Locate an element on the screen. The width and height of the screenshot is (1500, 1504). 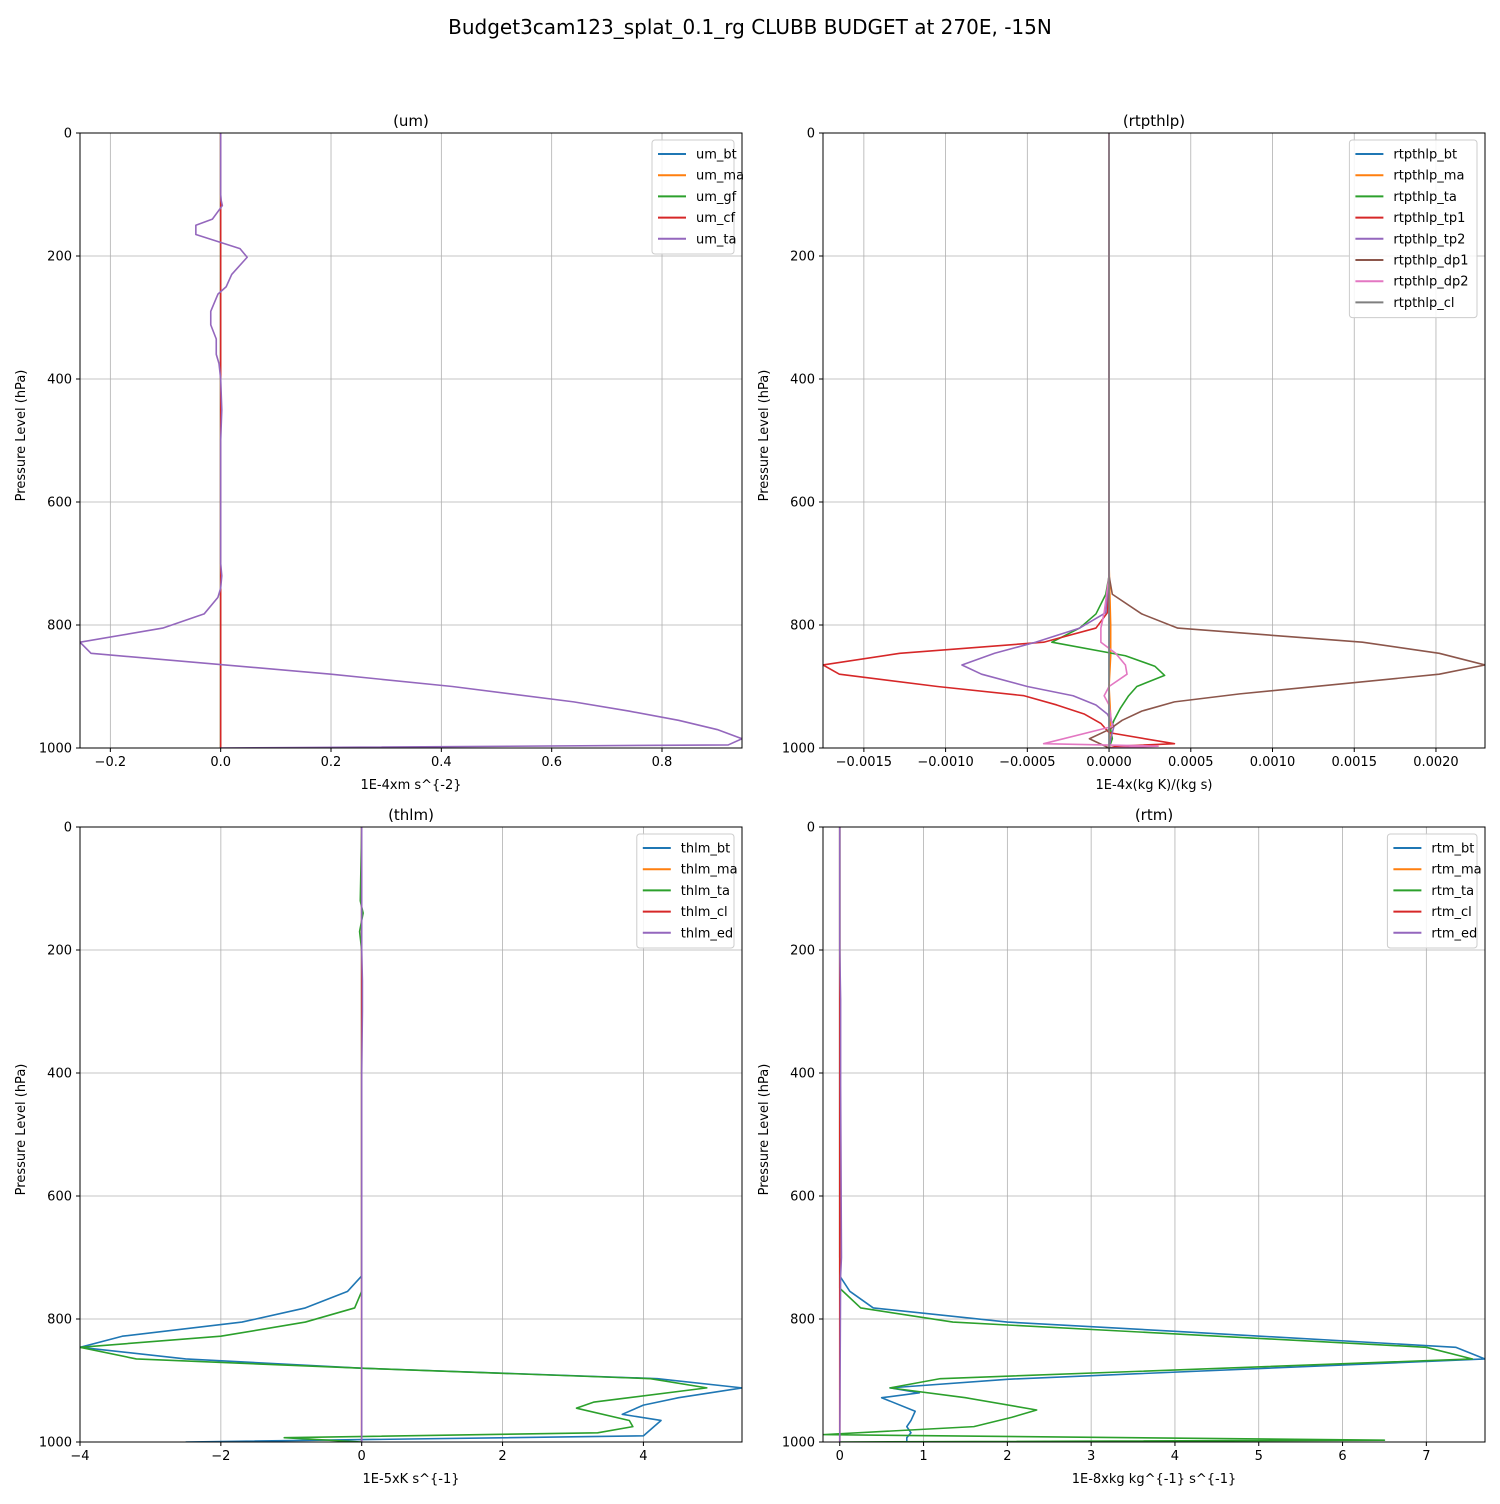
x-tick-label: 5 is located at coordinates (1259, 1456).